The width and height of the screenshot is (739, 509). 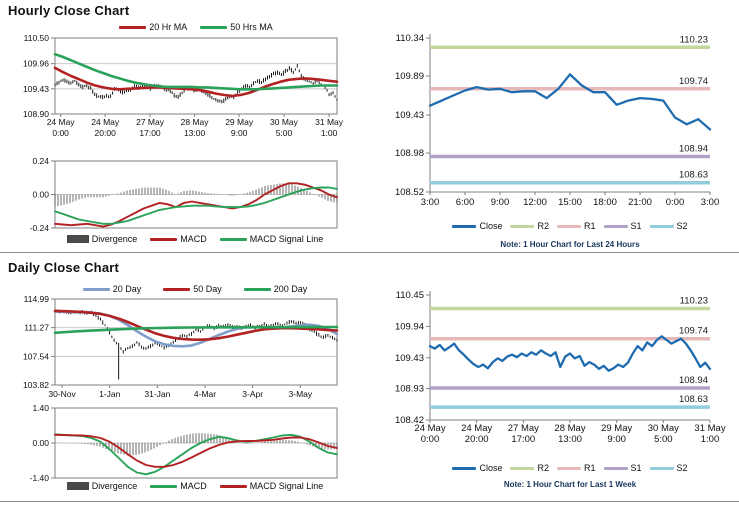 What do you see at coordinates (62, 394) in the screenshot?
I see `svg-text: 30-Nov` at bounding box center [62, 394].